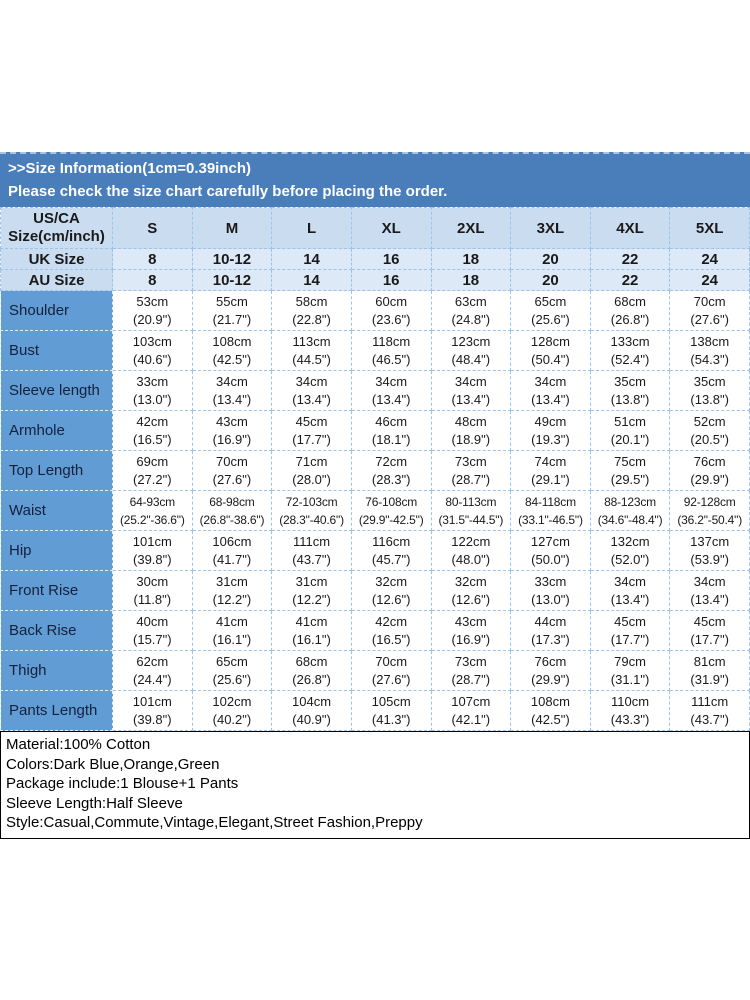 This screenshot has height=1000, width=750. What do you see at coordinates (56, 228) in the screenshot?
I see `corner-header: US/CA Size(cm/inch)` at bounding box center [56, 228].